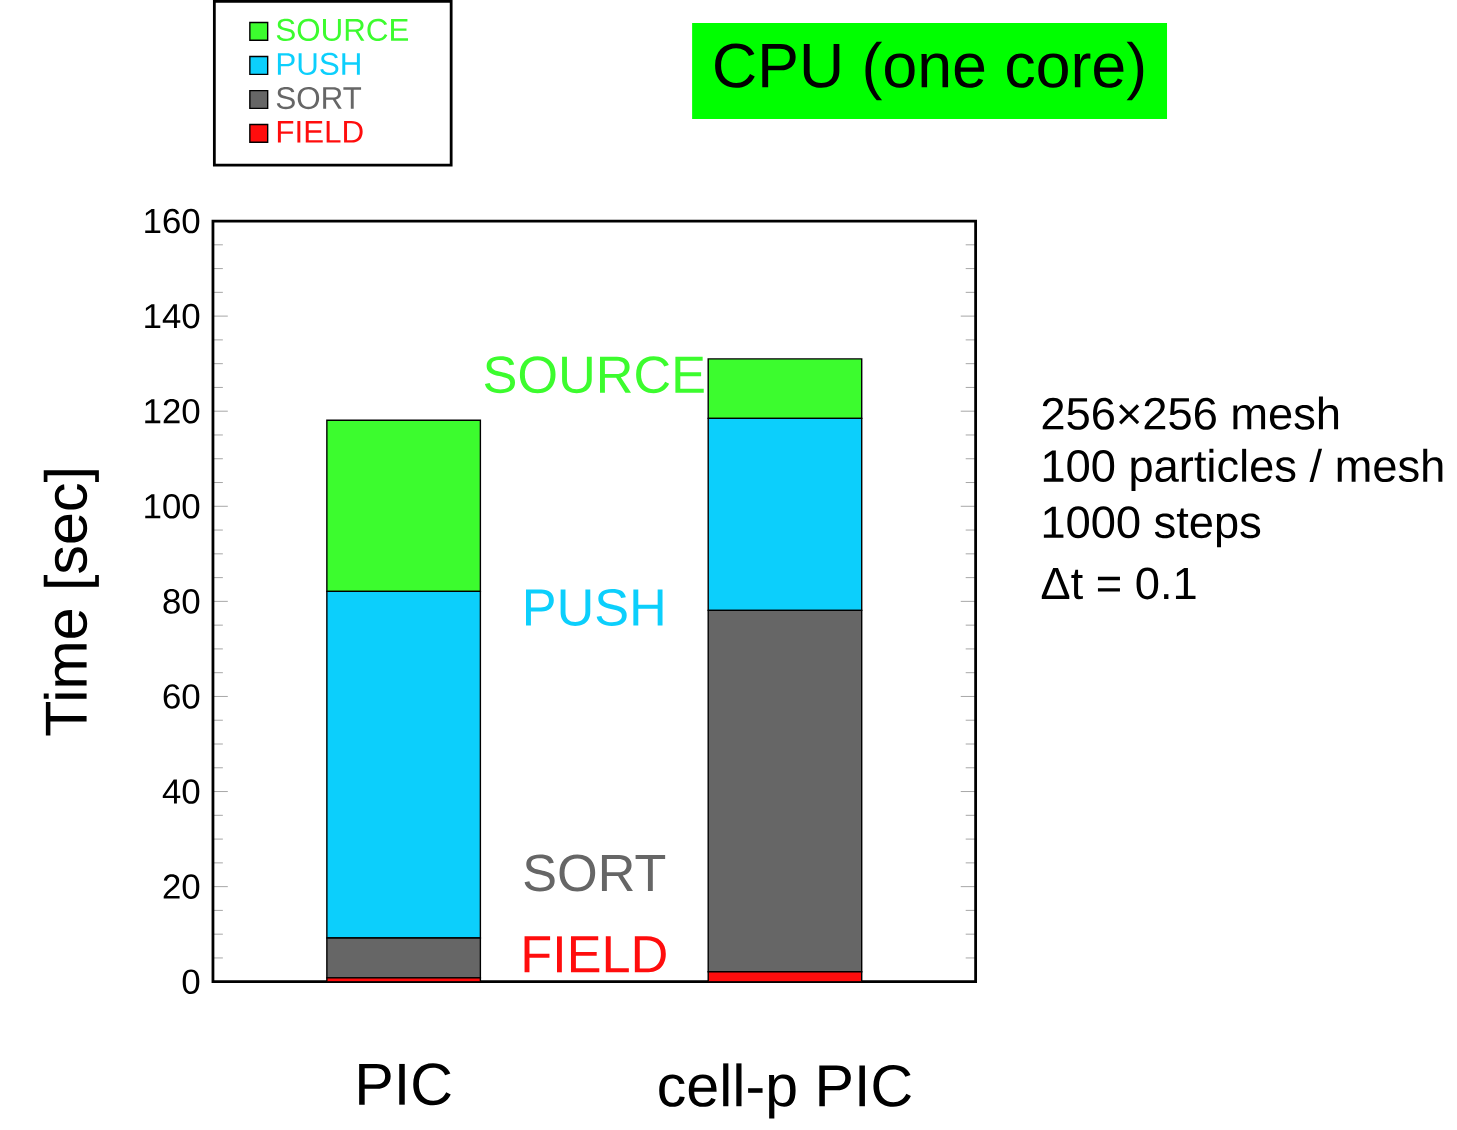 The image size is (1457, 1130). What do you see at coordinates (320, 131) in the screenshot?
I see `legend-label: FIELD` at bounding box center [320, 131].